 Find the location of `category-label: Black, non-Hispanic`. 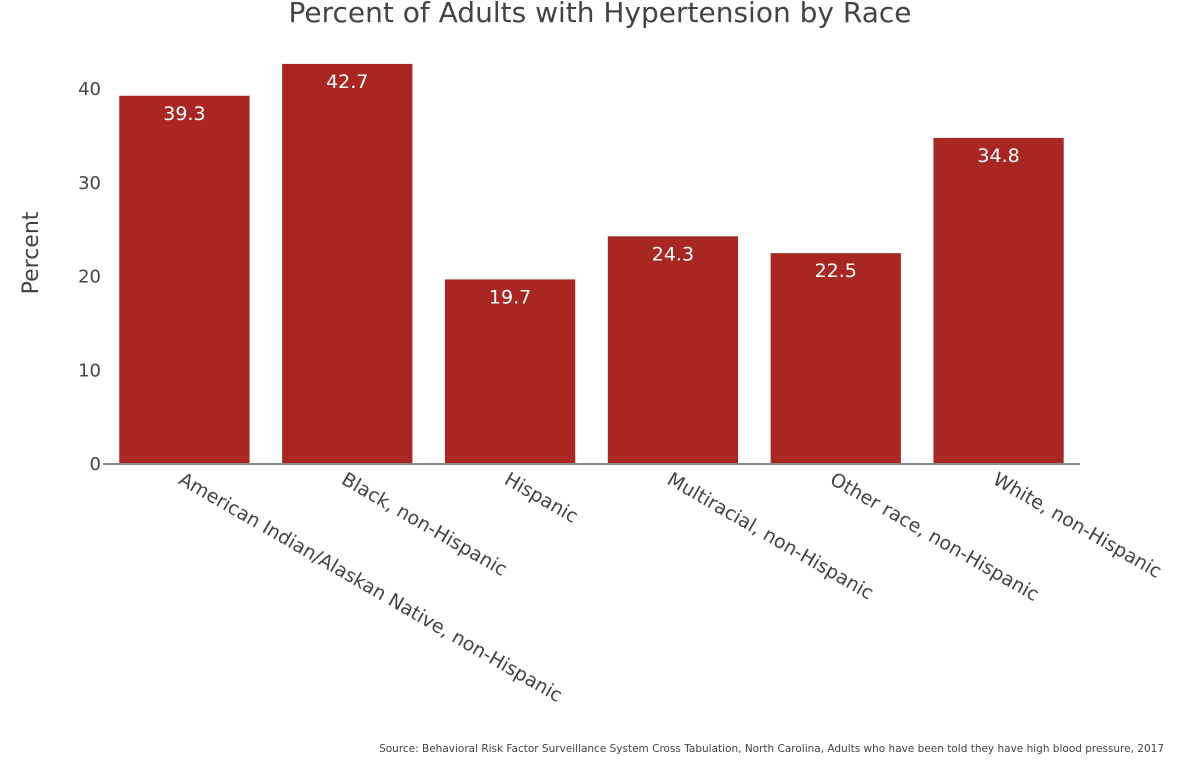

category-label: Black, non-Hispanic is located at coordinates (424, 524).